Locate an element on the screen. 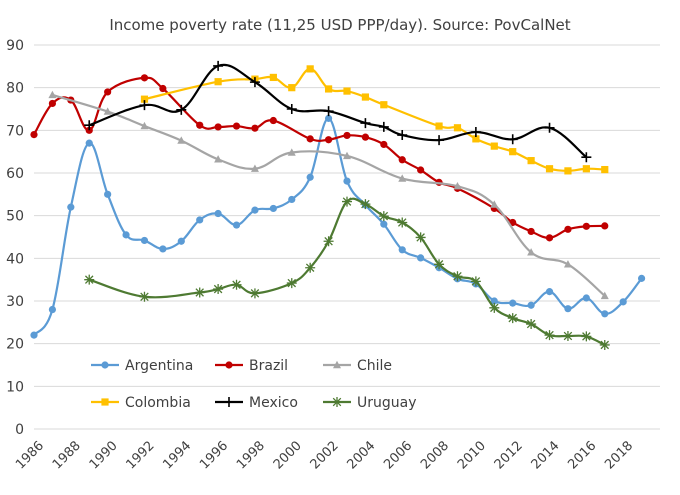 The image size is (680, 495). x-tick-label: 1986 is located at coordinates (30, 455).